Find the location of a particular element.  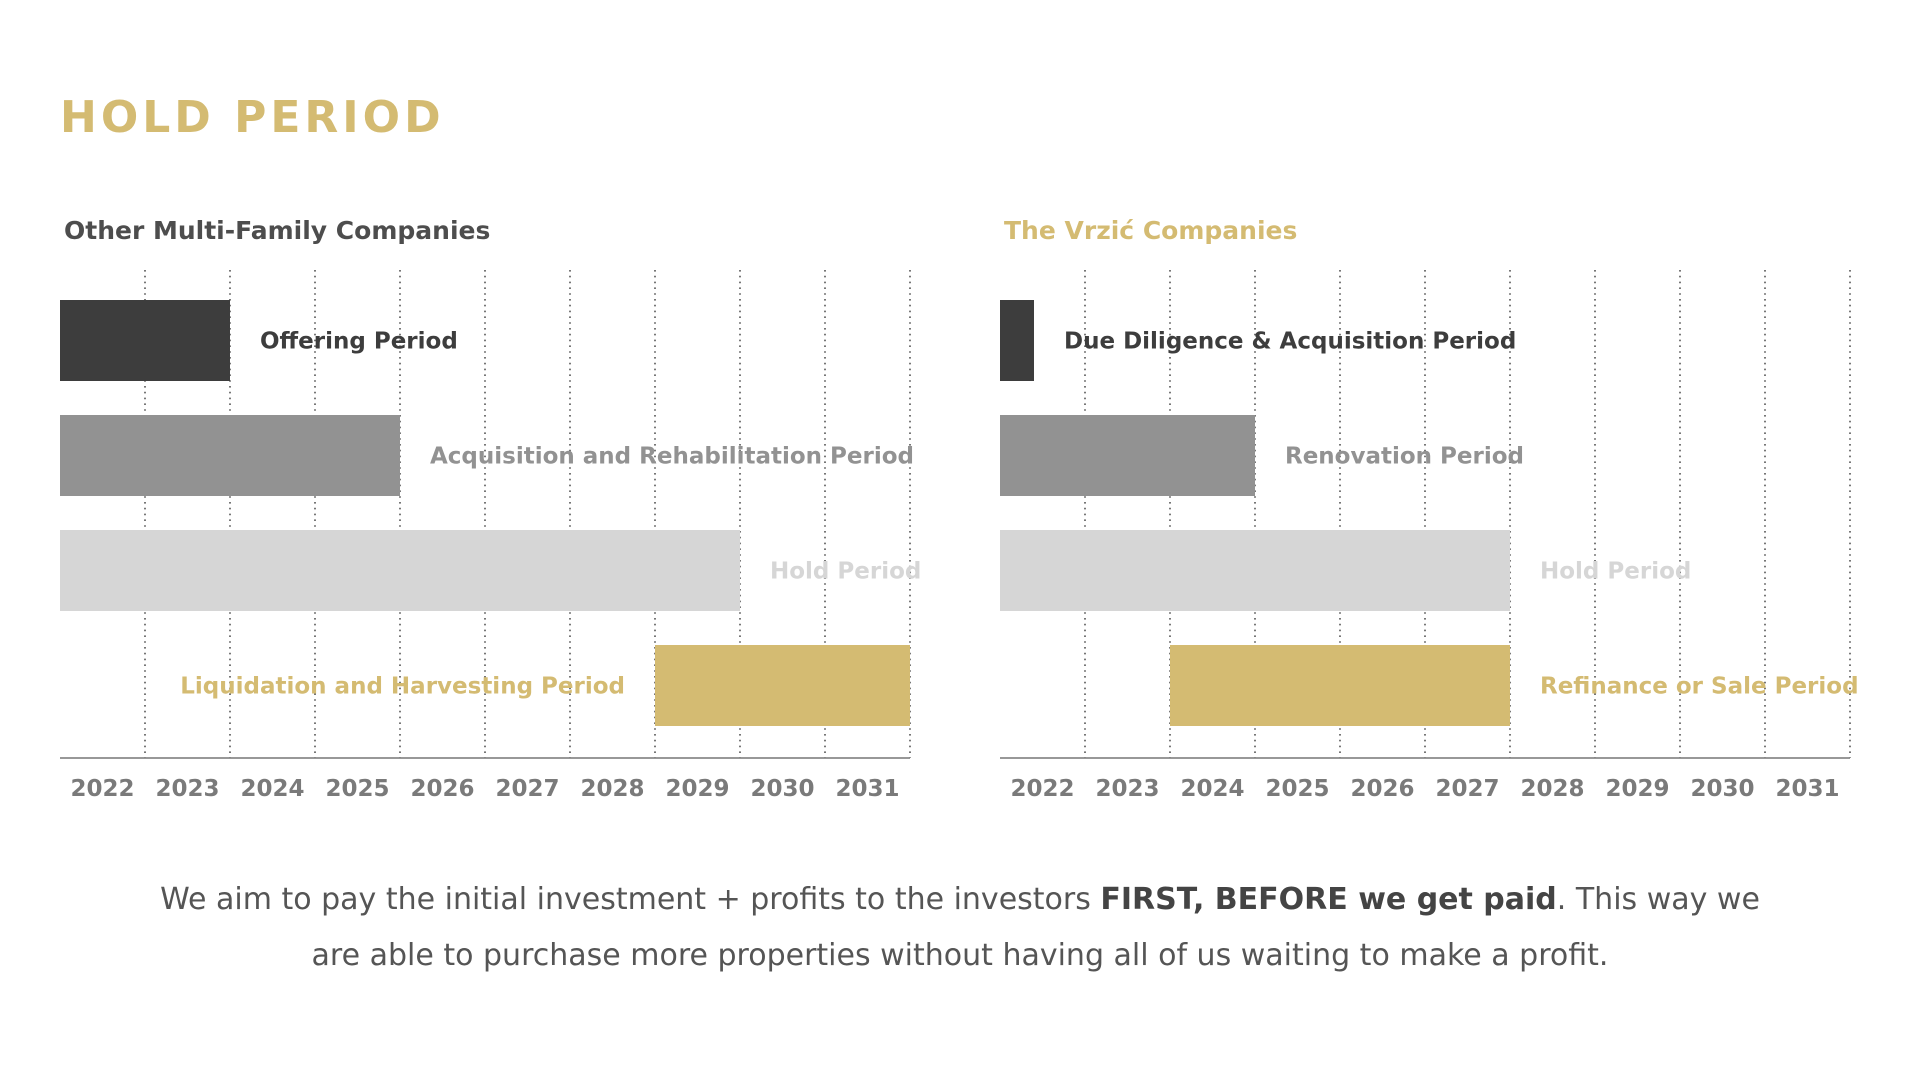

task-label: Acquisition and Rehabilitation Period is located at coordinates (672, 457).